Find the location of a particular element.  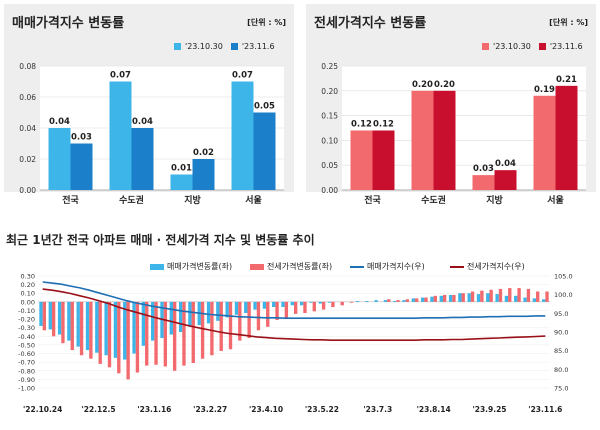

trend-legend-sale-index: 매매가격지수(우) is located at coordinates (387, 266).